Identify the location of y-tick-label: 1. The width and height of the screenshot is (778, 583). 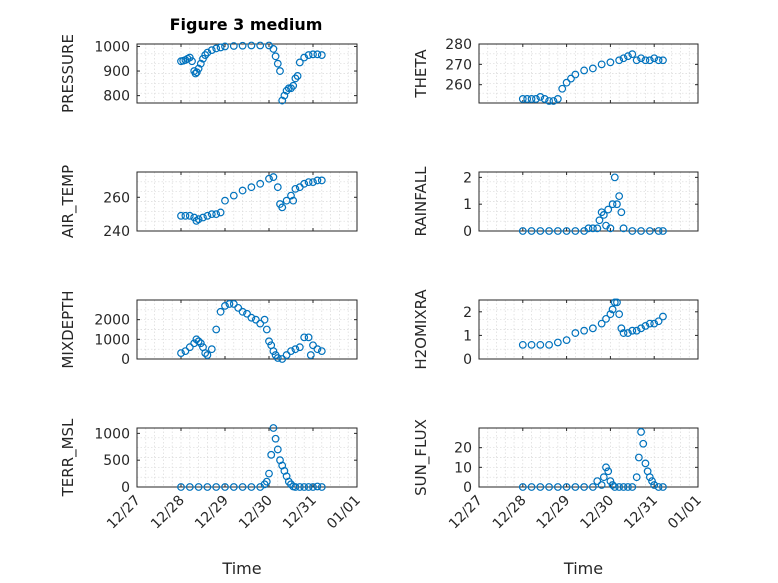
(467, 205).